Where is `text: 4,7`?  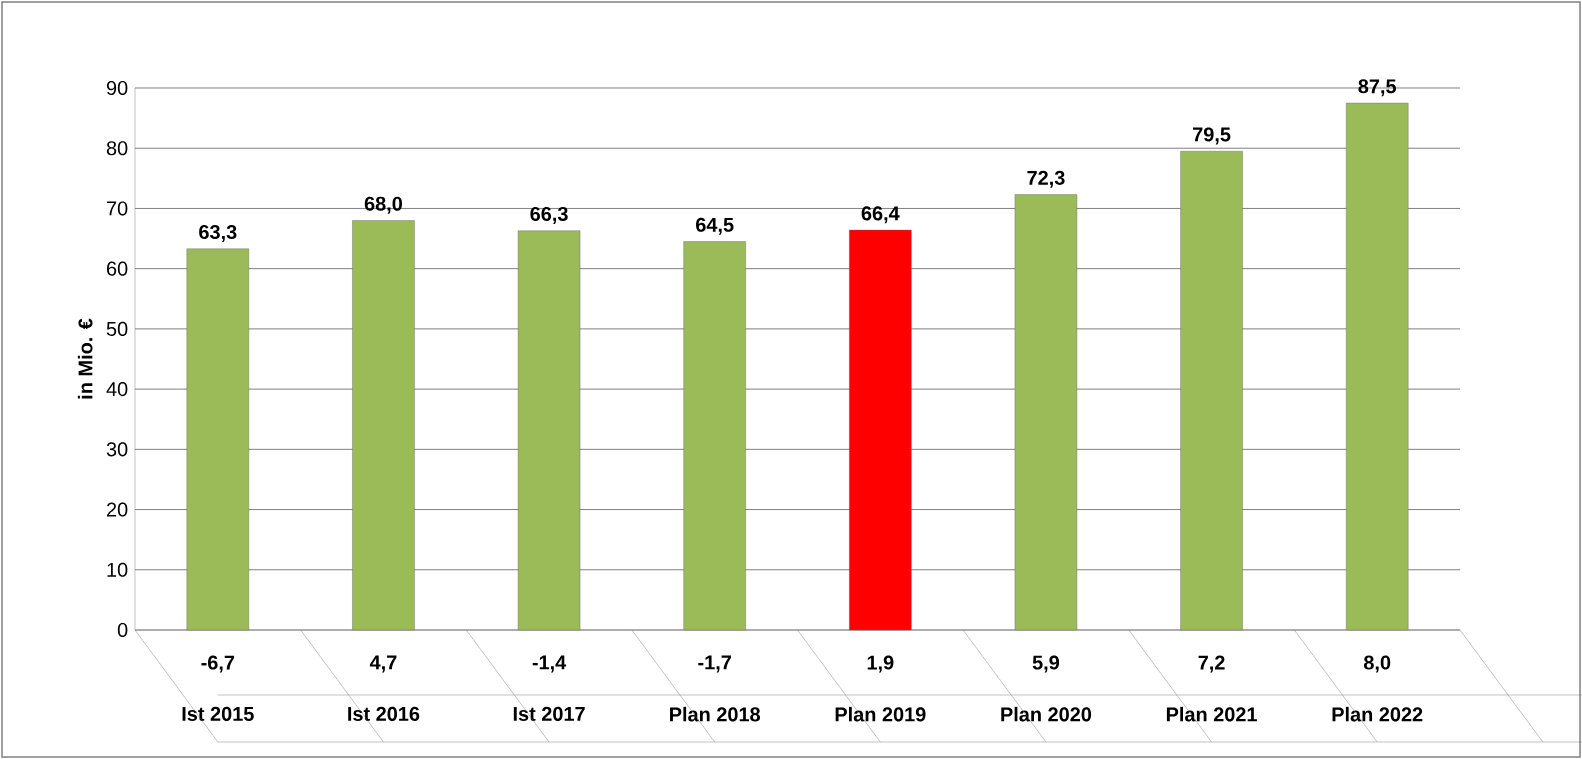
text: 4,7 is located at coordinates (383, 664).